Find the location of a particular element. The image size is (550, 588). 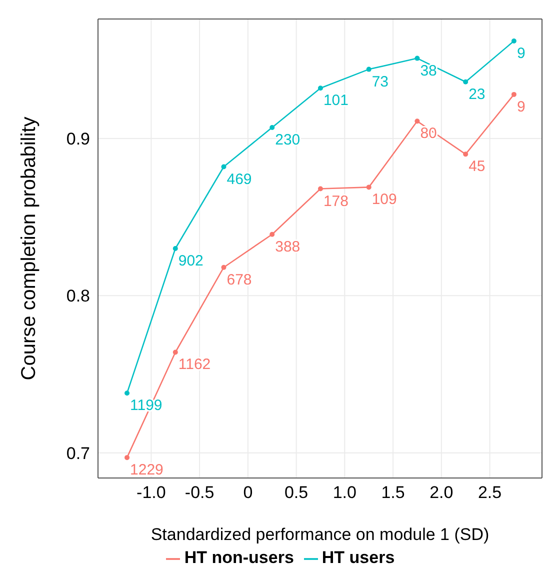

legend-label: HT users is located at coordinates (358, 557).